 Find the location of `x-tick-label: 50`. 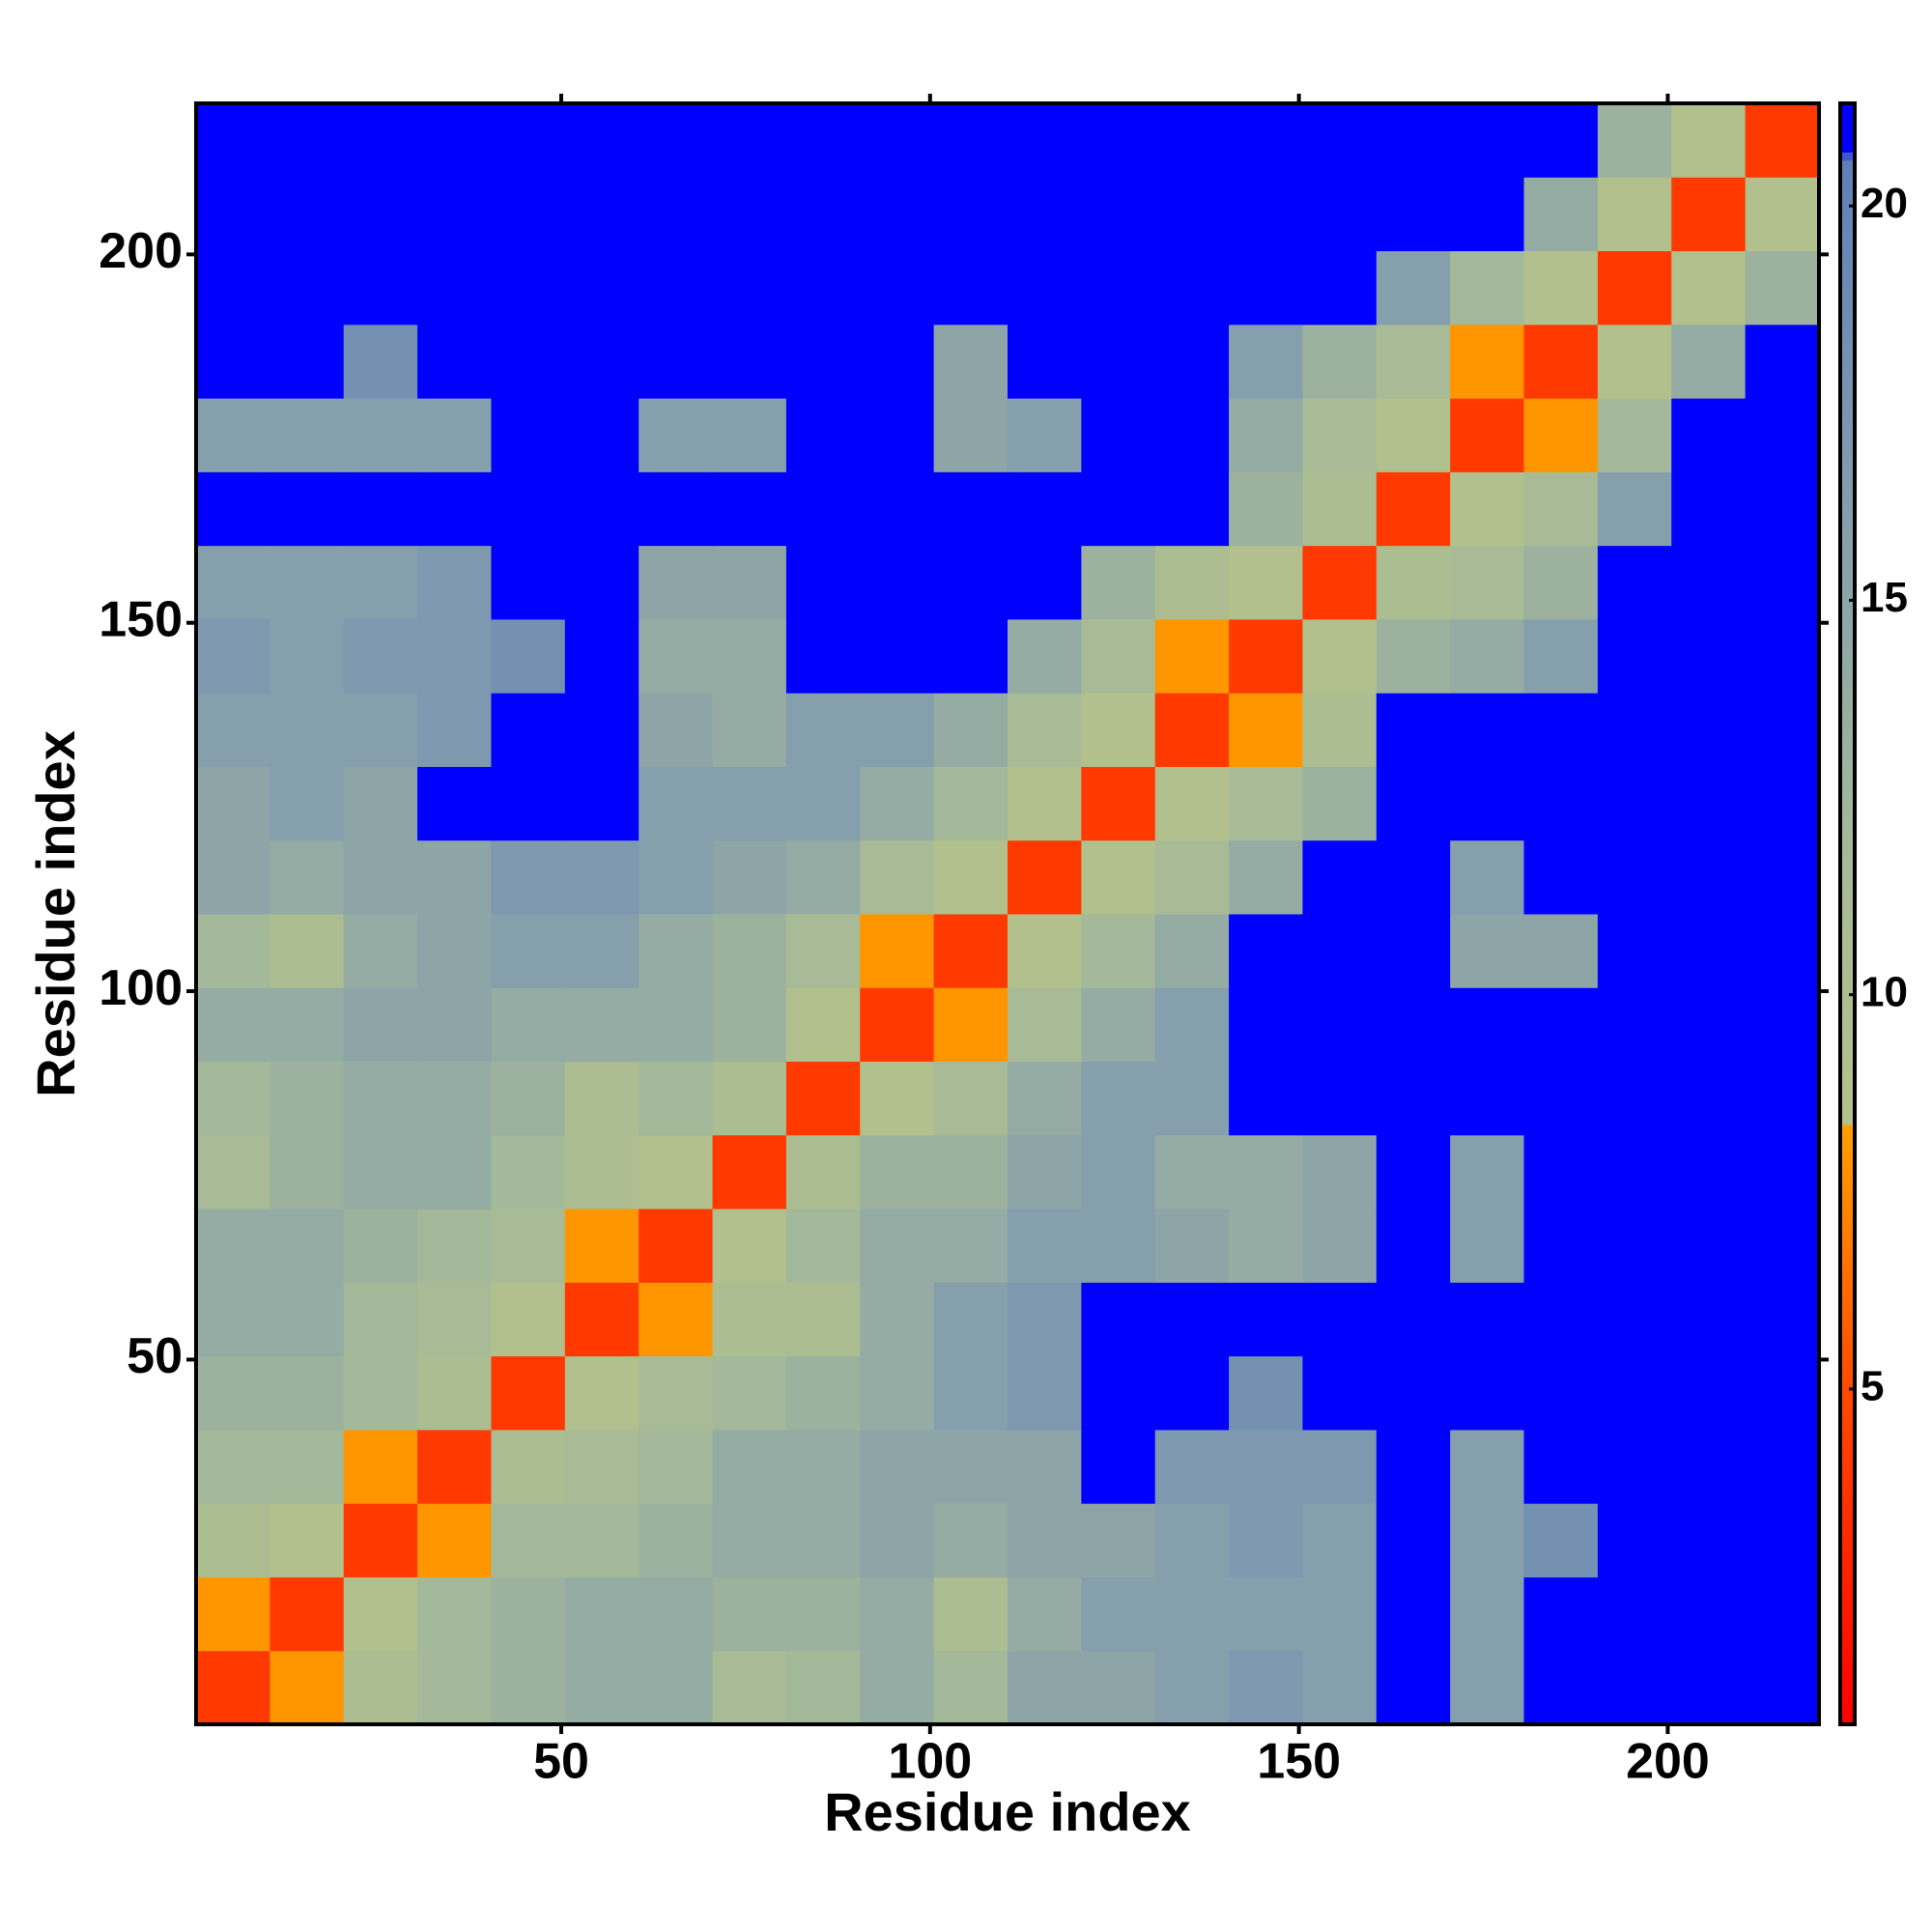

x-tick-label: 50 is located at coordinates (561, 1762).